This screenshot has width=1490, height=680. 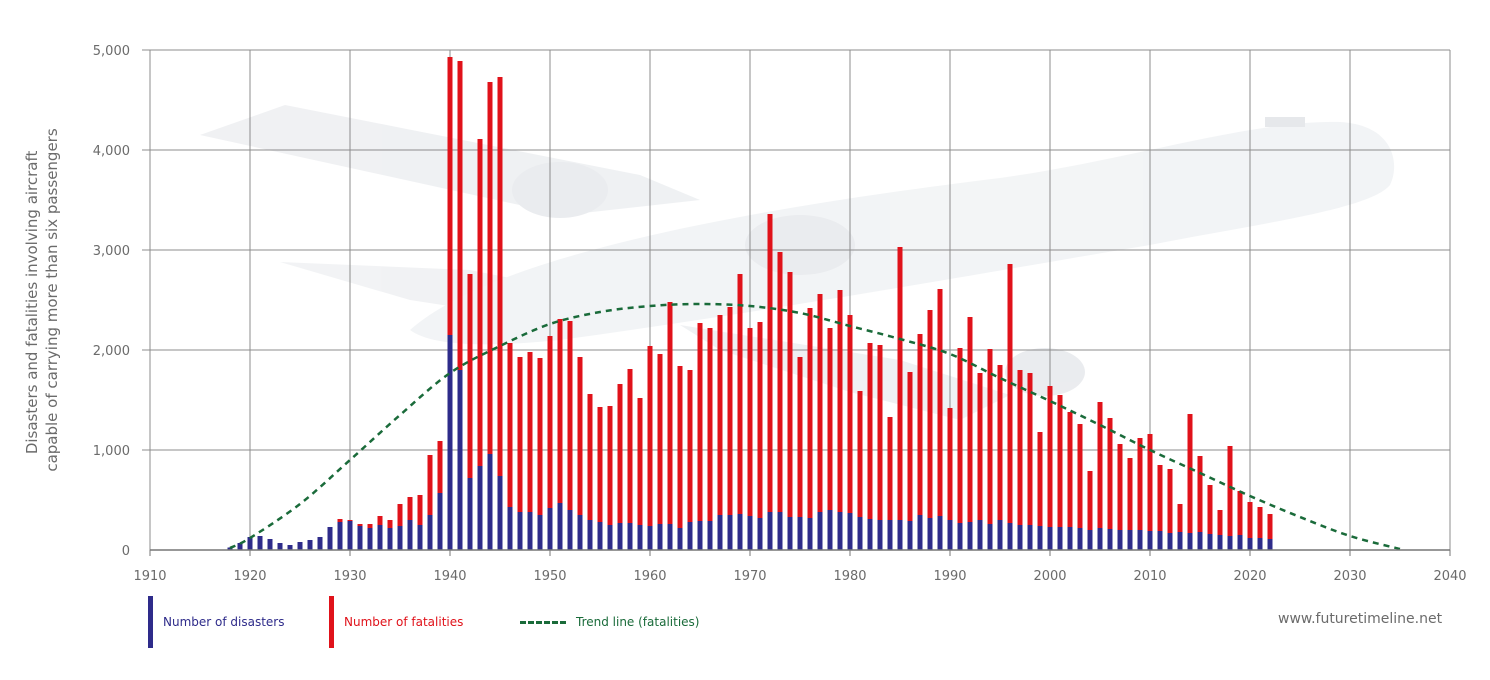 What do you see at coordinates (549, 576) in the screenshot?
I see `x-tick-label: 1950` at bounding box center [549, 576].